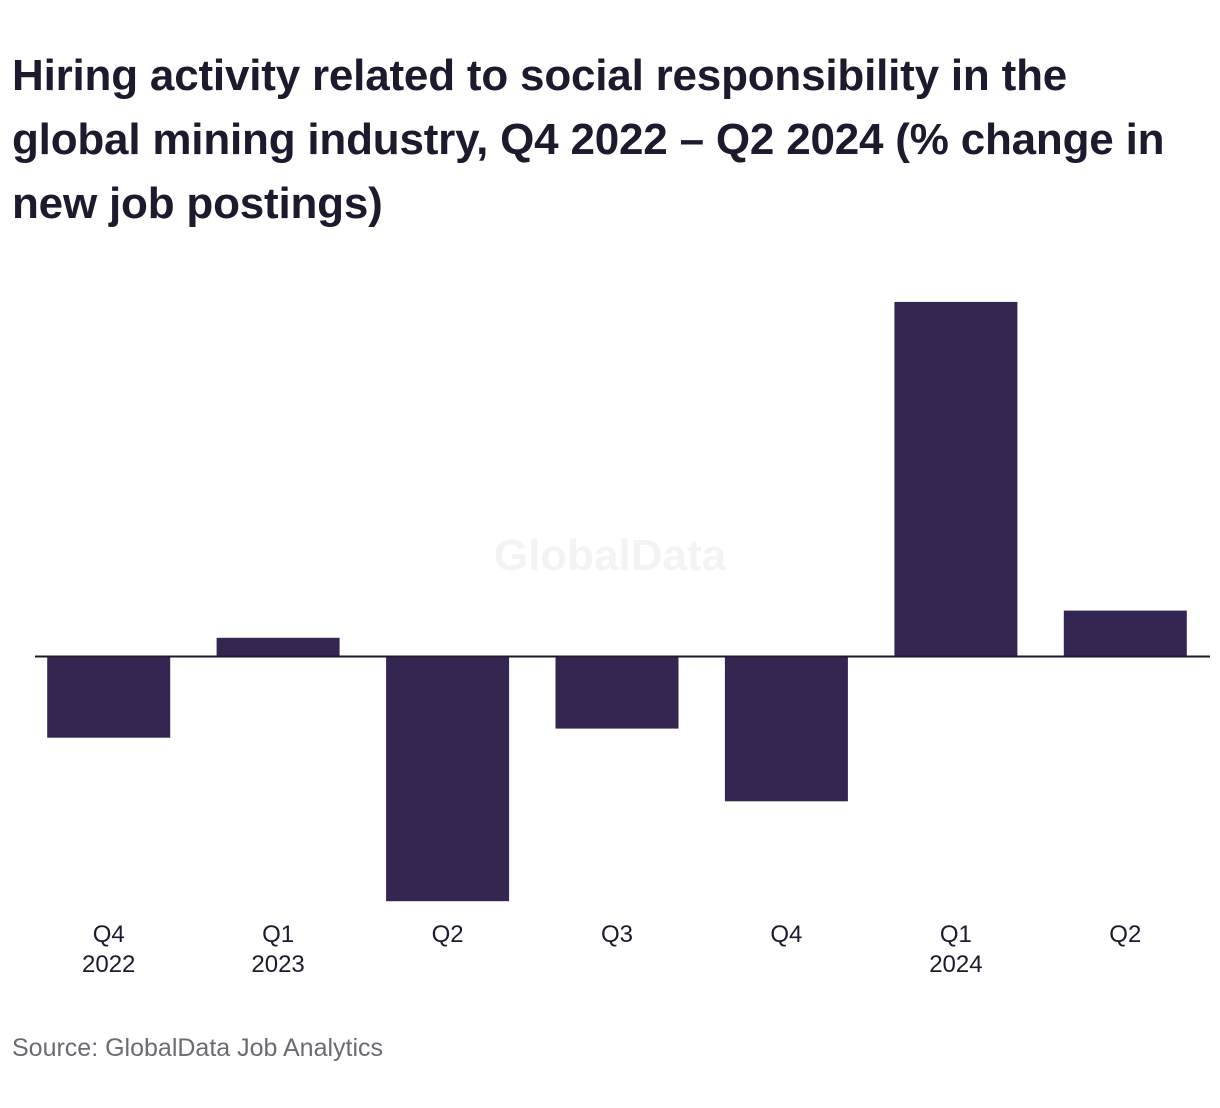 This screenshot has height=1108, width=1220. I want to click on x-tick-quarter-5: Q1, so click(956, 934).